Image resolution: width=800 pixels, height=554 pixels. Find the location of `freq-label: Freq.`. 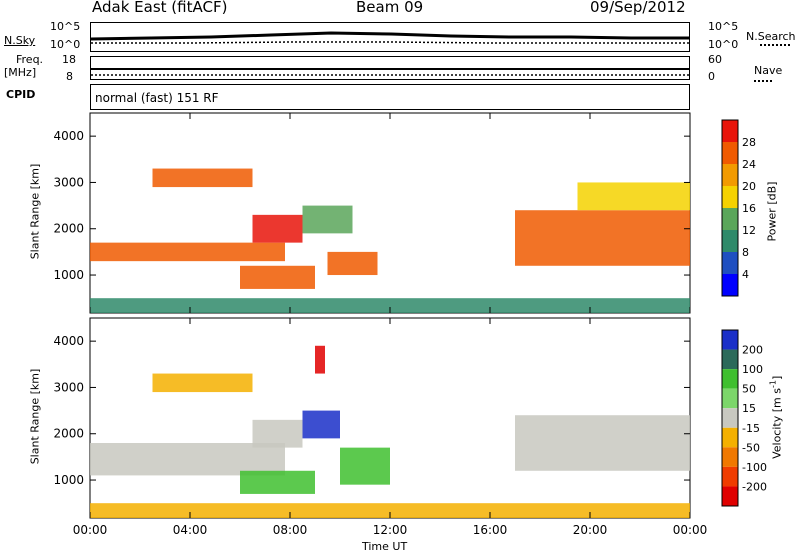

freq-label: Freq. is located at coordinates (30, 59).